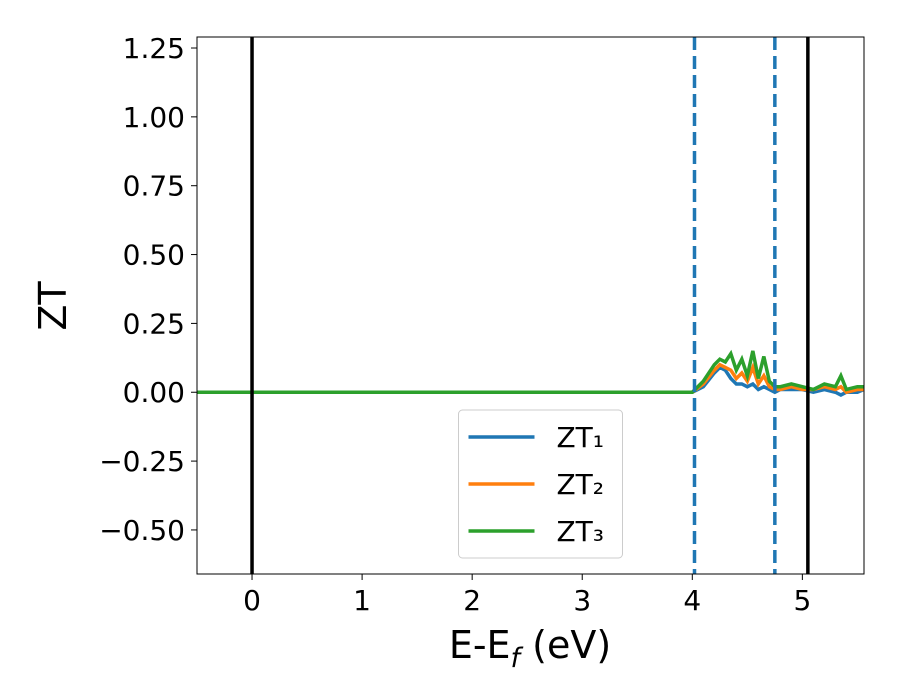 This screenshot has height=700, width=900. Describe the element at coordinates (565, 645) in the screenshot. I see `x-axis-label-unit: (eV)` at that location.